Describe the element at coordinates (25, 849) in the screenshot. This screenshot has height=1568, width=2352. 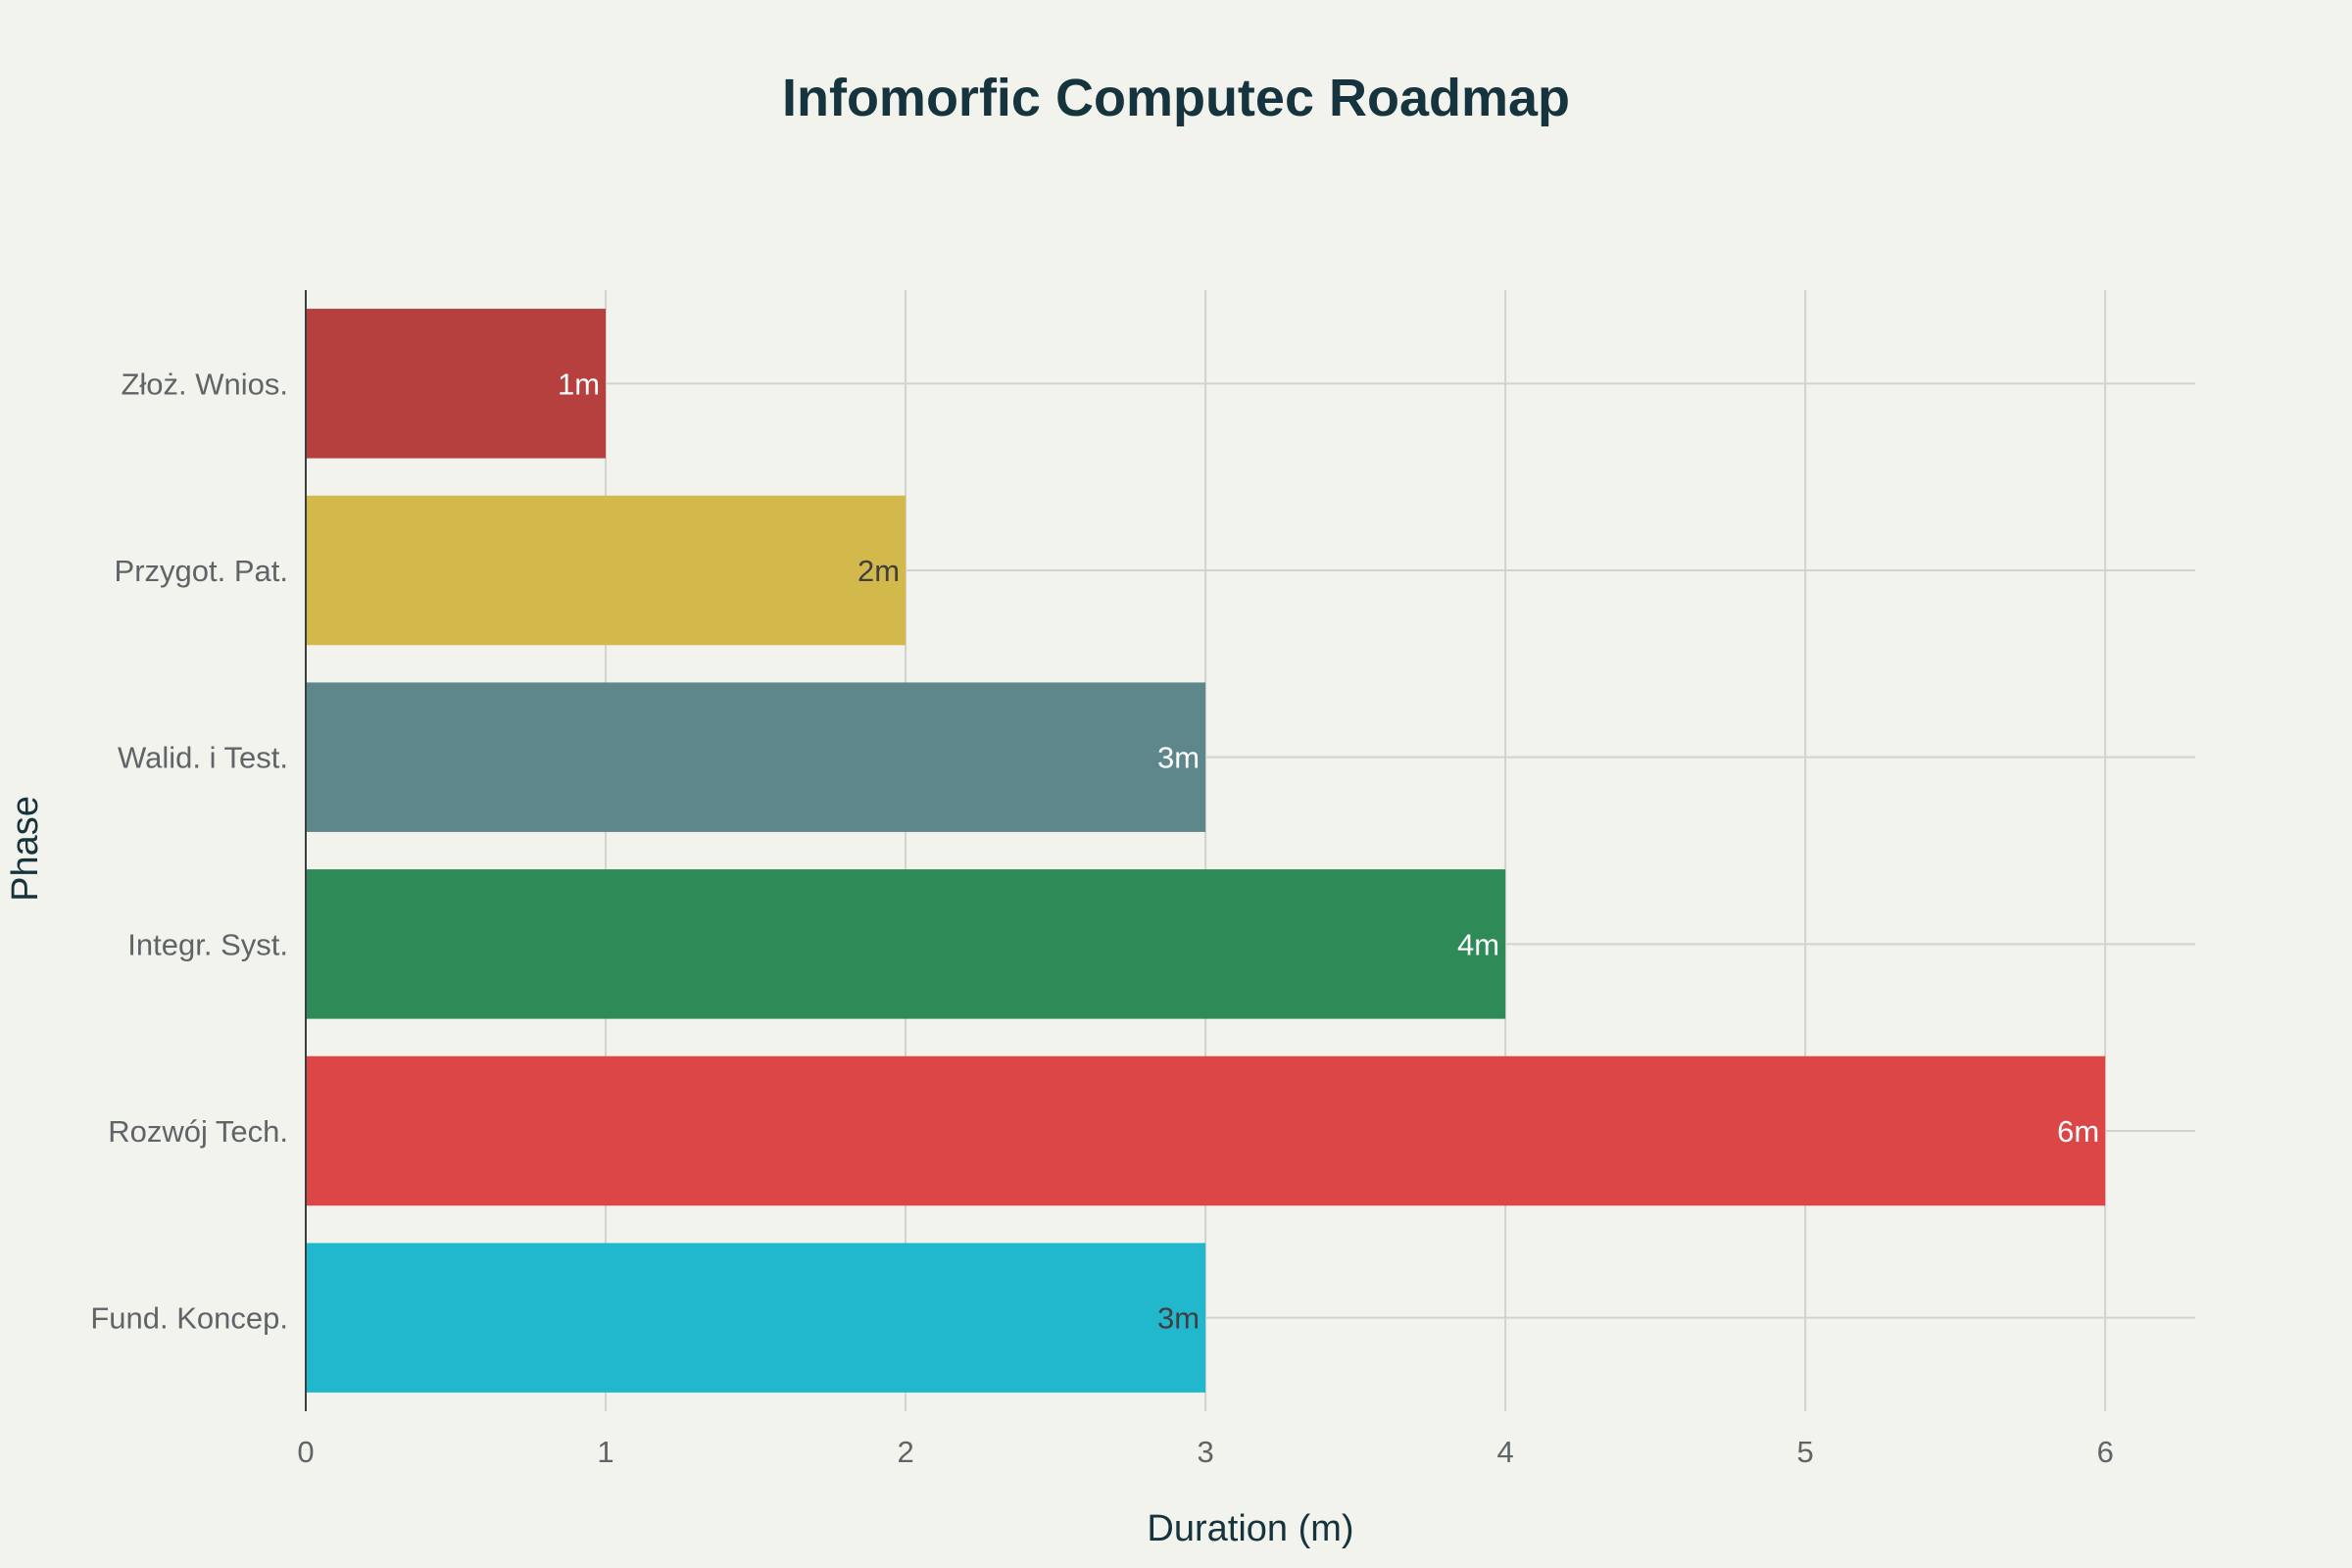
I see `y-axis-title: Phase` at that location.